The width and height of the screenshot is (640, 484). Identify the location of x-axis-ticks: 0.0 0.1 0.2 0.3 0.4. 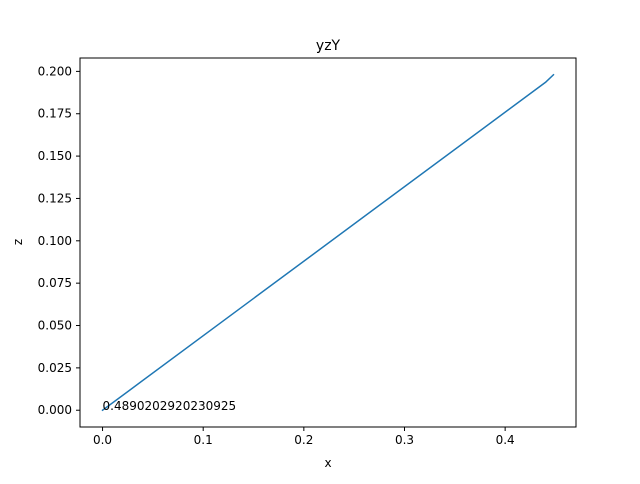
(304, 437).